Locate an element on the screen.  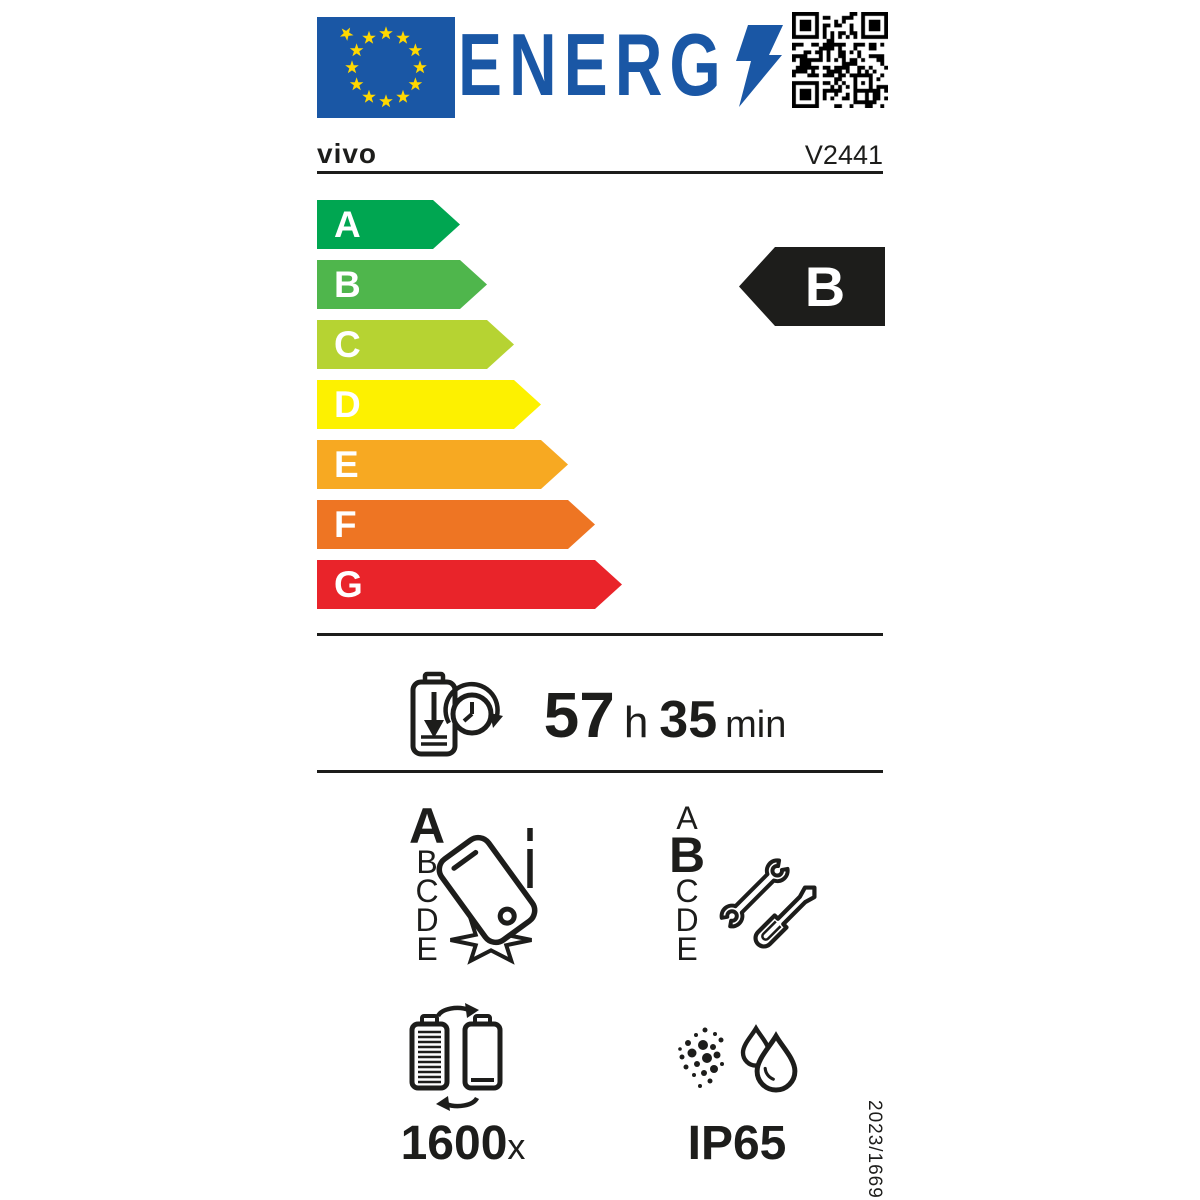
battery-endurance-value: 57 h 35 min is located at coordinates (665, 715).